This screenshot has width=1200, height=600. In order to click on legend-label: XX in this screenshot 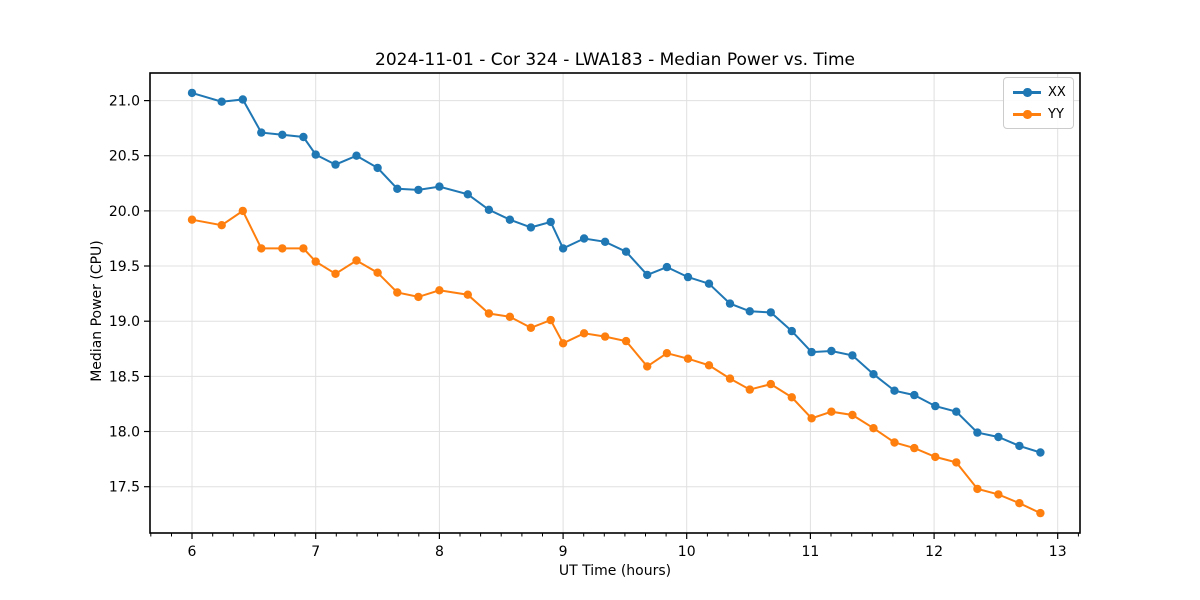, I will do `click(1057, 92)`.